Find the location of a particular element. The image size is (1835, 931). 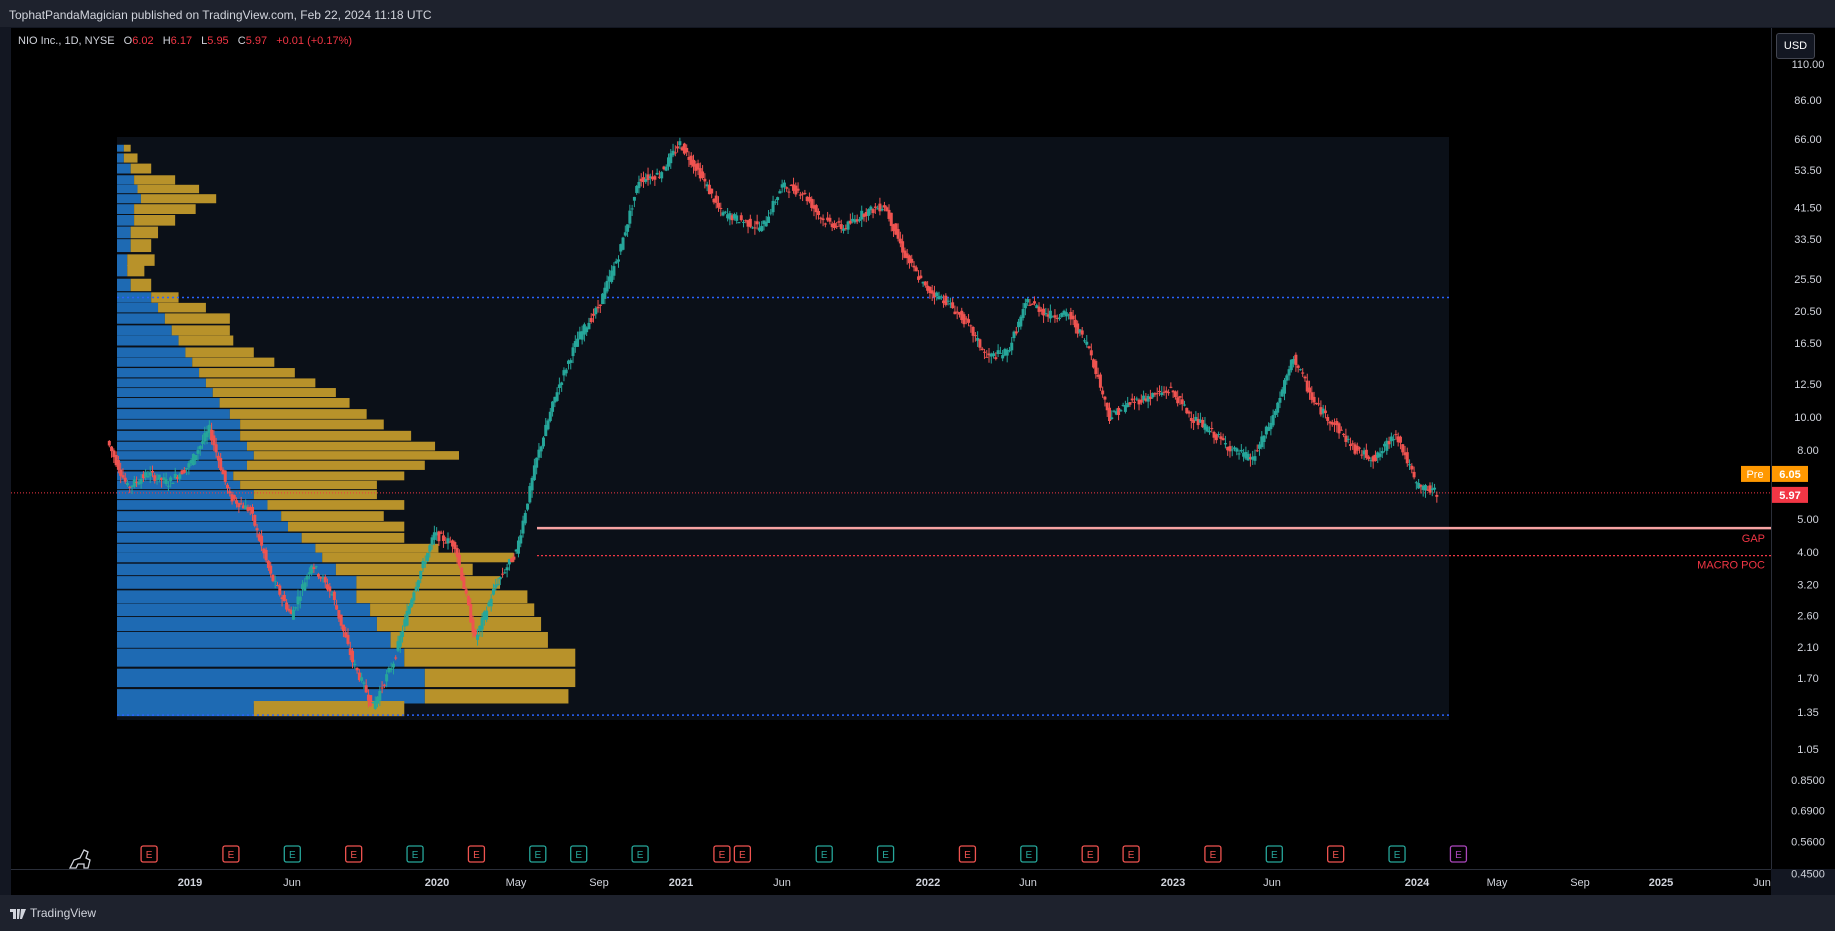

footer-bar is located at coordinates (917, 913).